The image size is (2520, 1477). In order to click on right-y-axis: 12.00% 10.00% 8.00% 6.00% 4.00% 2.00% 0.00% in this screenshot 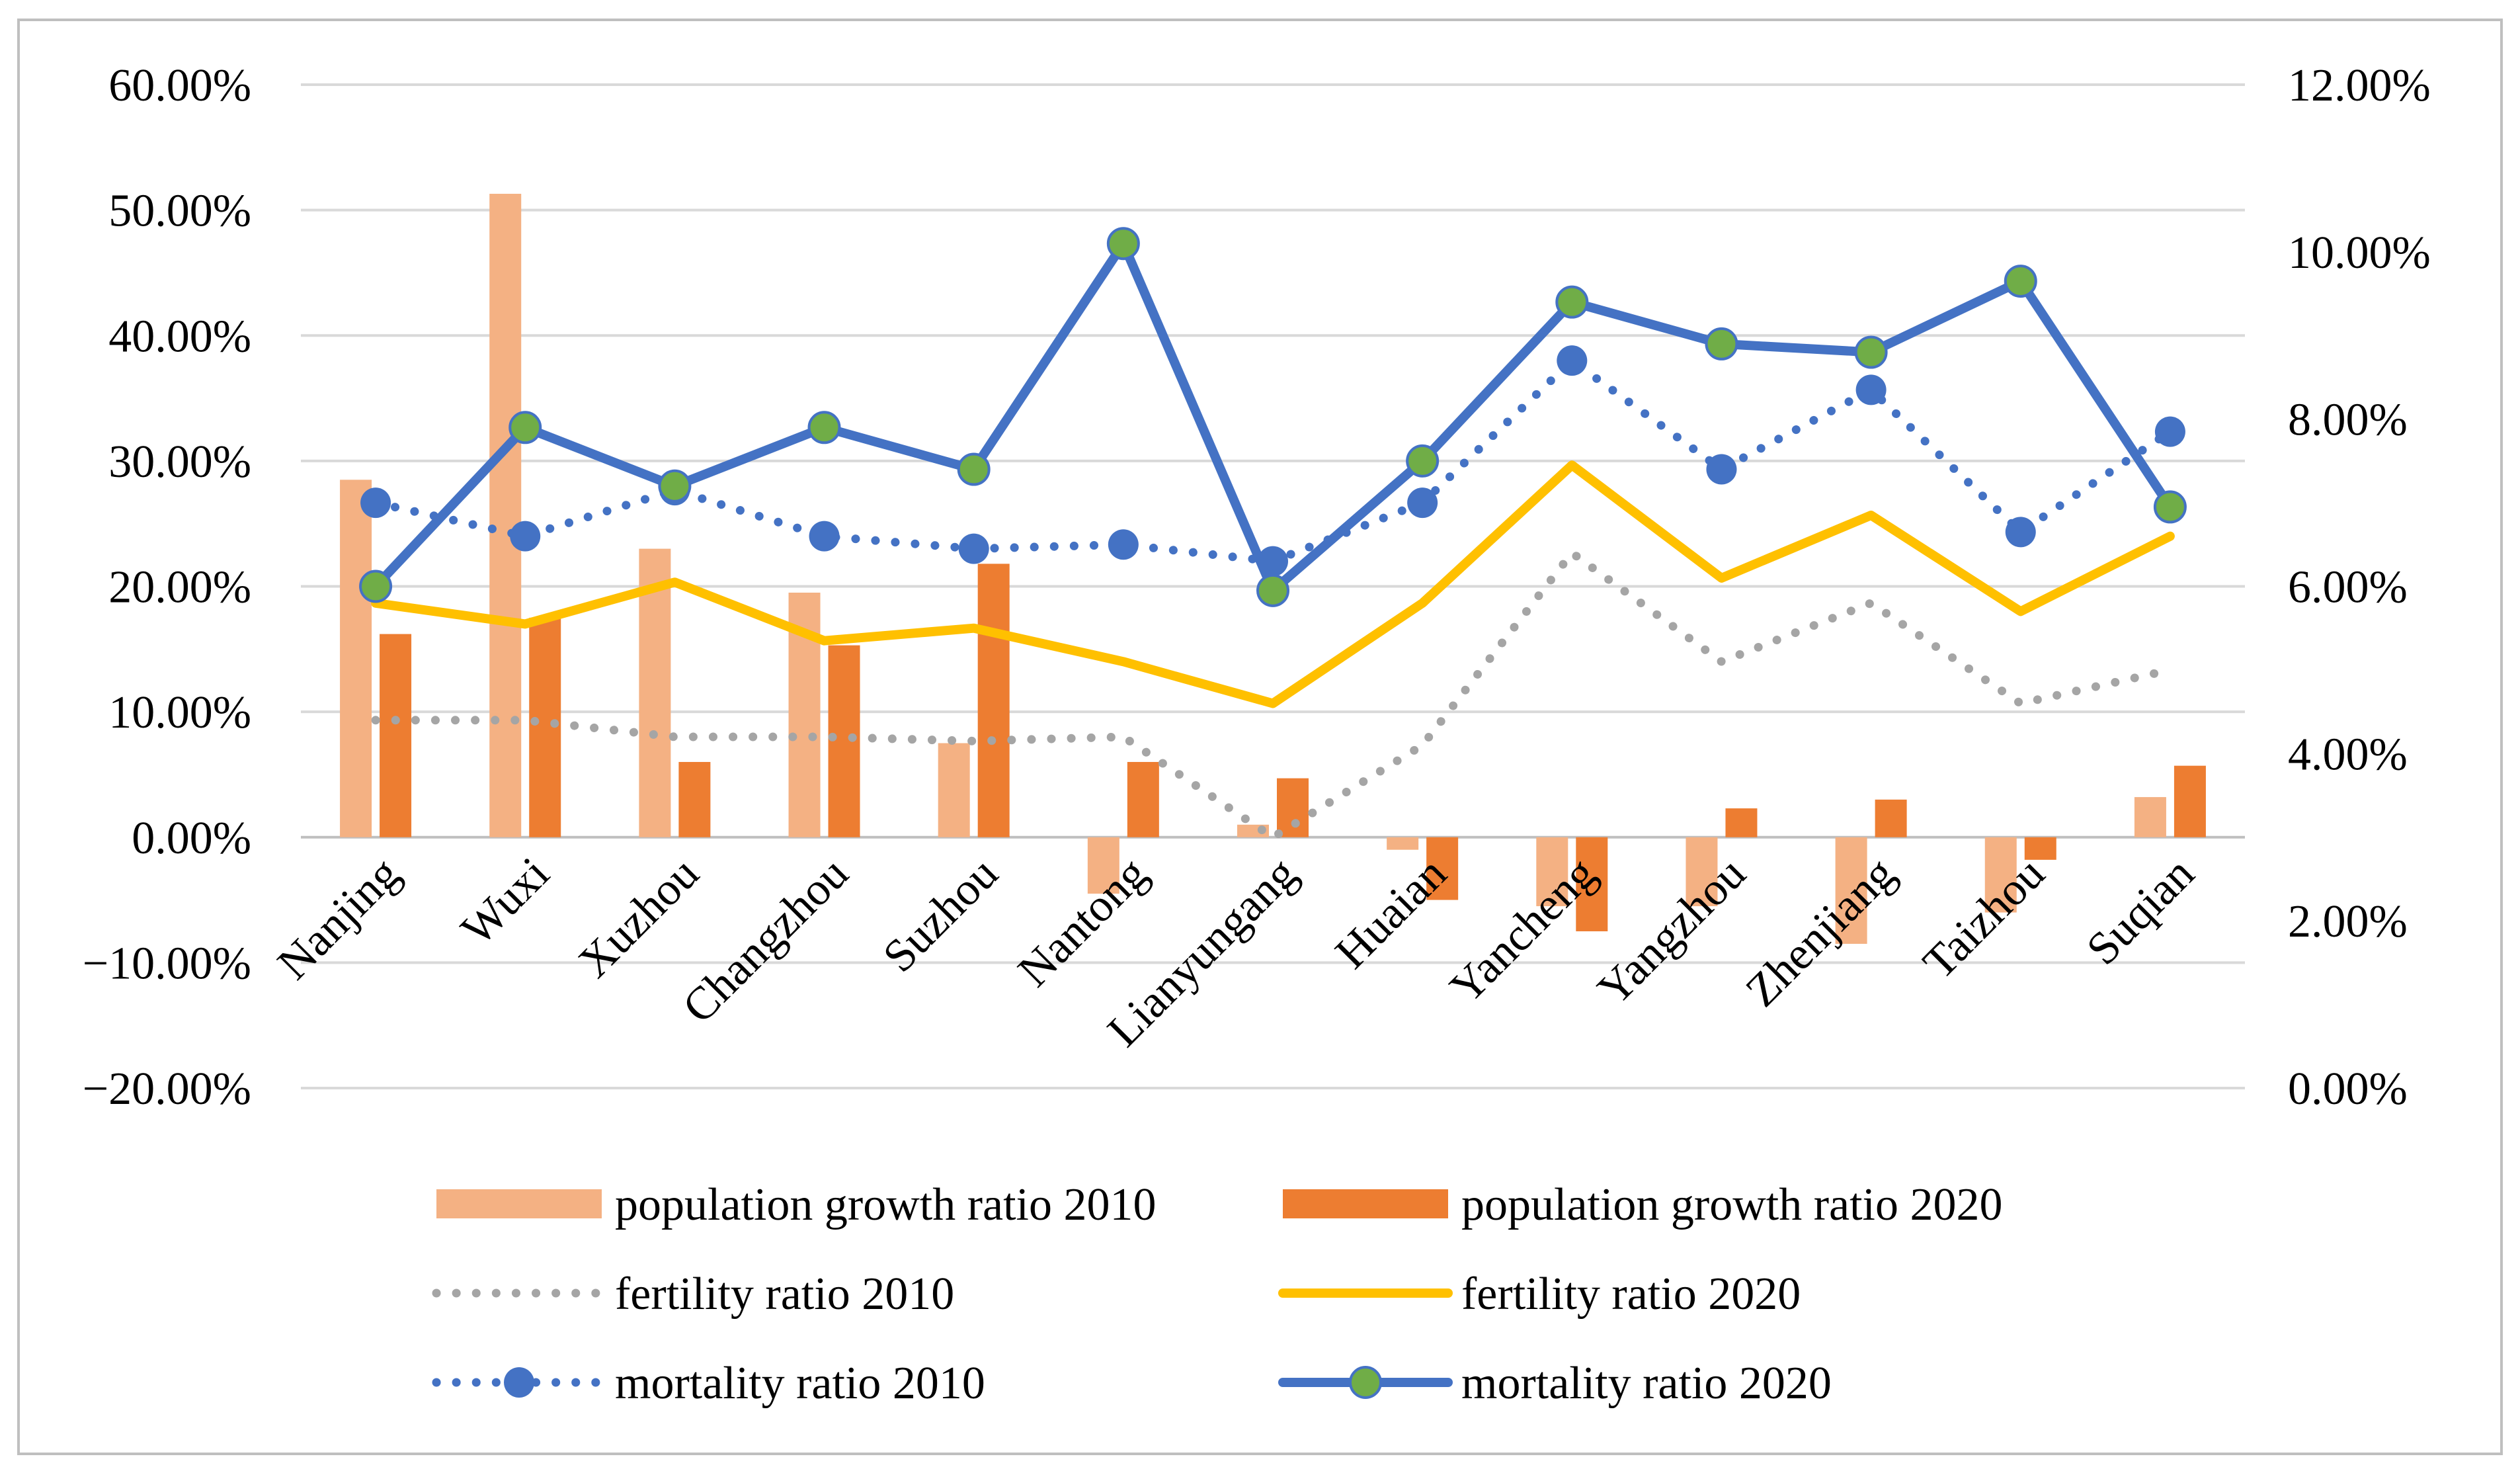, I will do `click(2359, 587)`.